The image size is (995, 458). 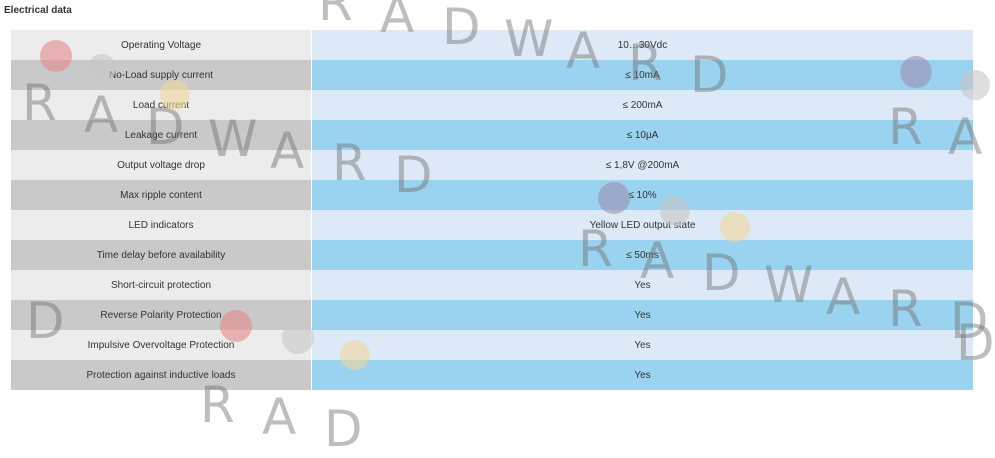 I want to click on table-row: Output voltage drop ≤ 1,8V @200mA, so click(x=492, y=165).